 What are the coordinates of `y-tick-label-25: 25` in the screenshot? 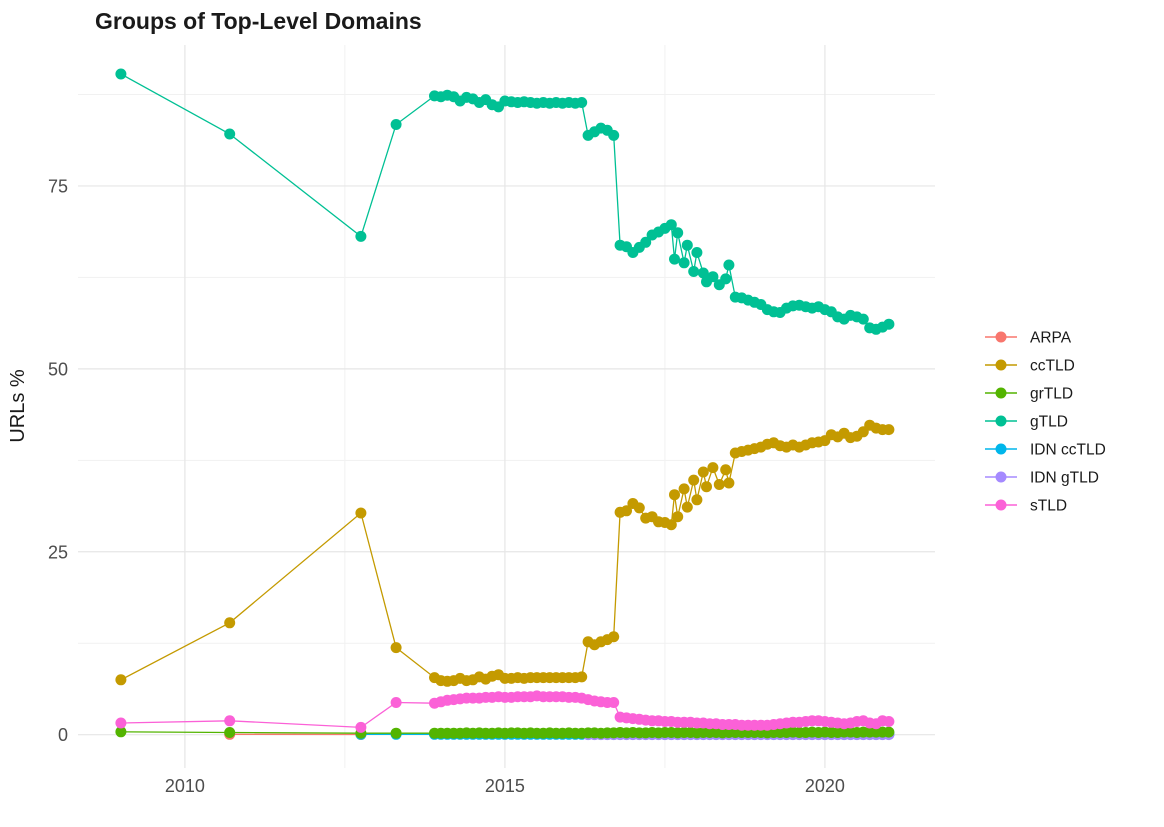 It's located at (58, 552).